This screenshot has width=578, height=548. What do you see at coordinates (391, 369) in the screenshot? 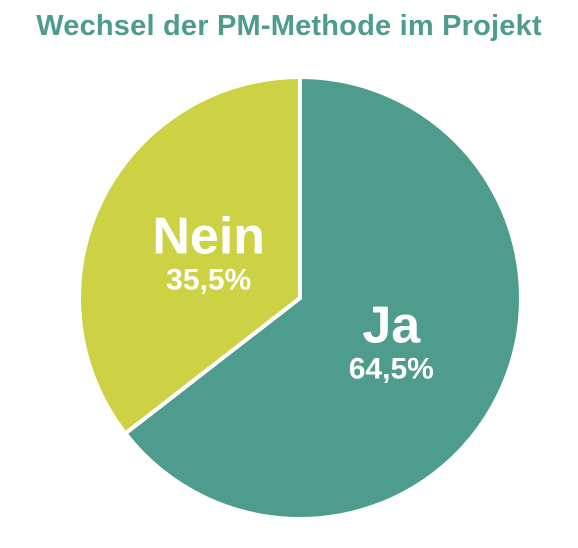
I see `slice-value-ja: 64,5%` at bounding box center [391, 369].